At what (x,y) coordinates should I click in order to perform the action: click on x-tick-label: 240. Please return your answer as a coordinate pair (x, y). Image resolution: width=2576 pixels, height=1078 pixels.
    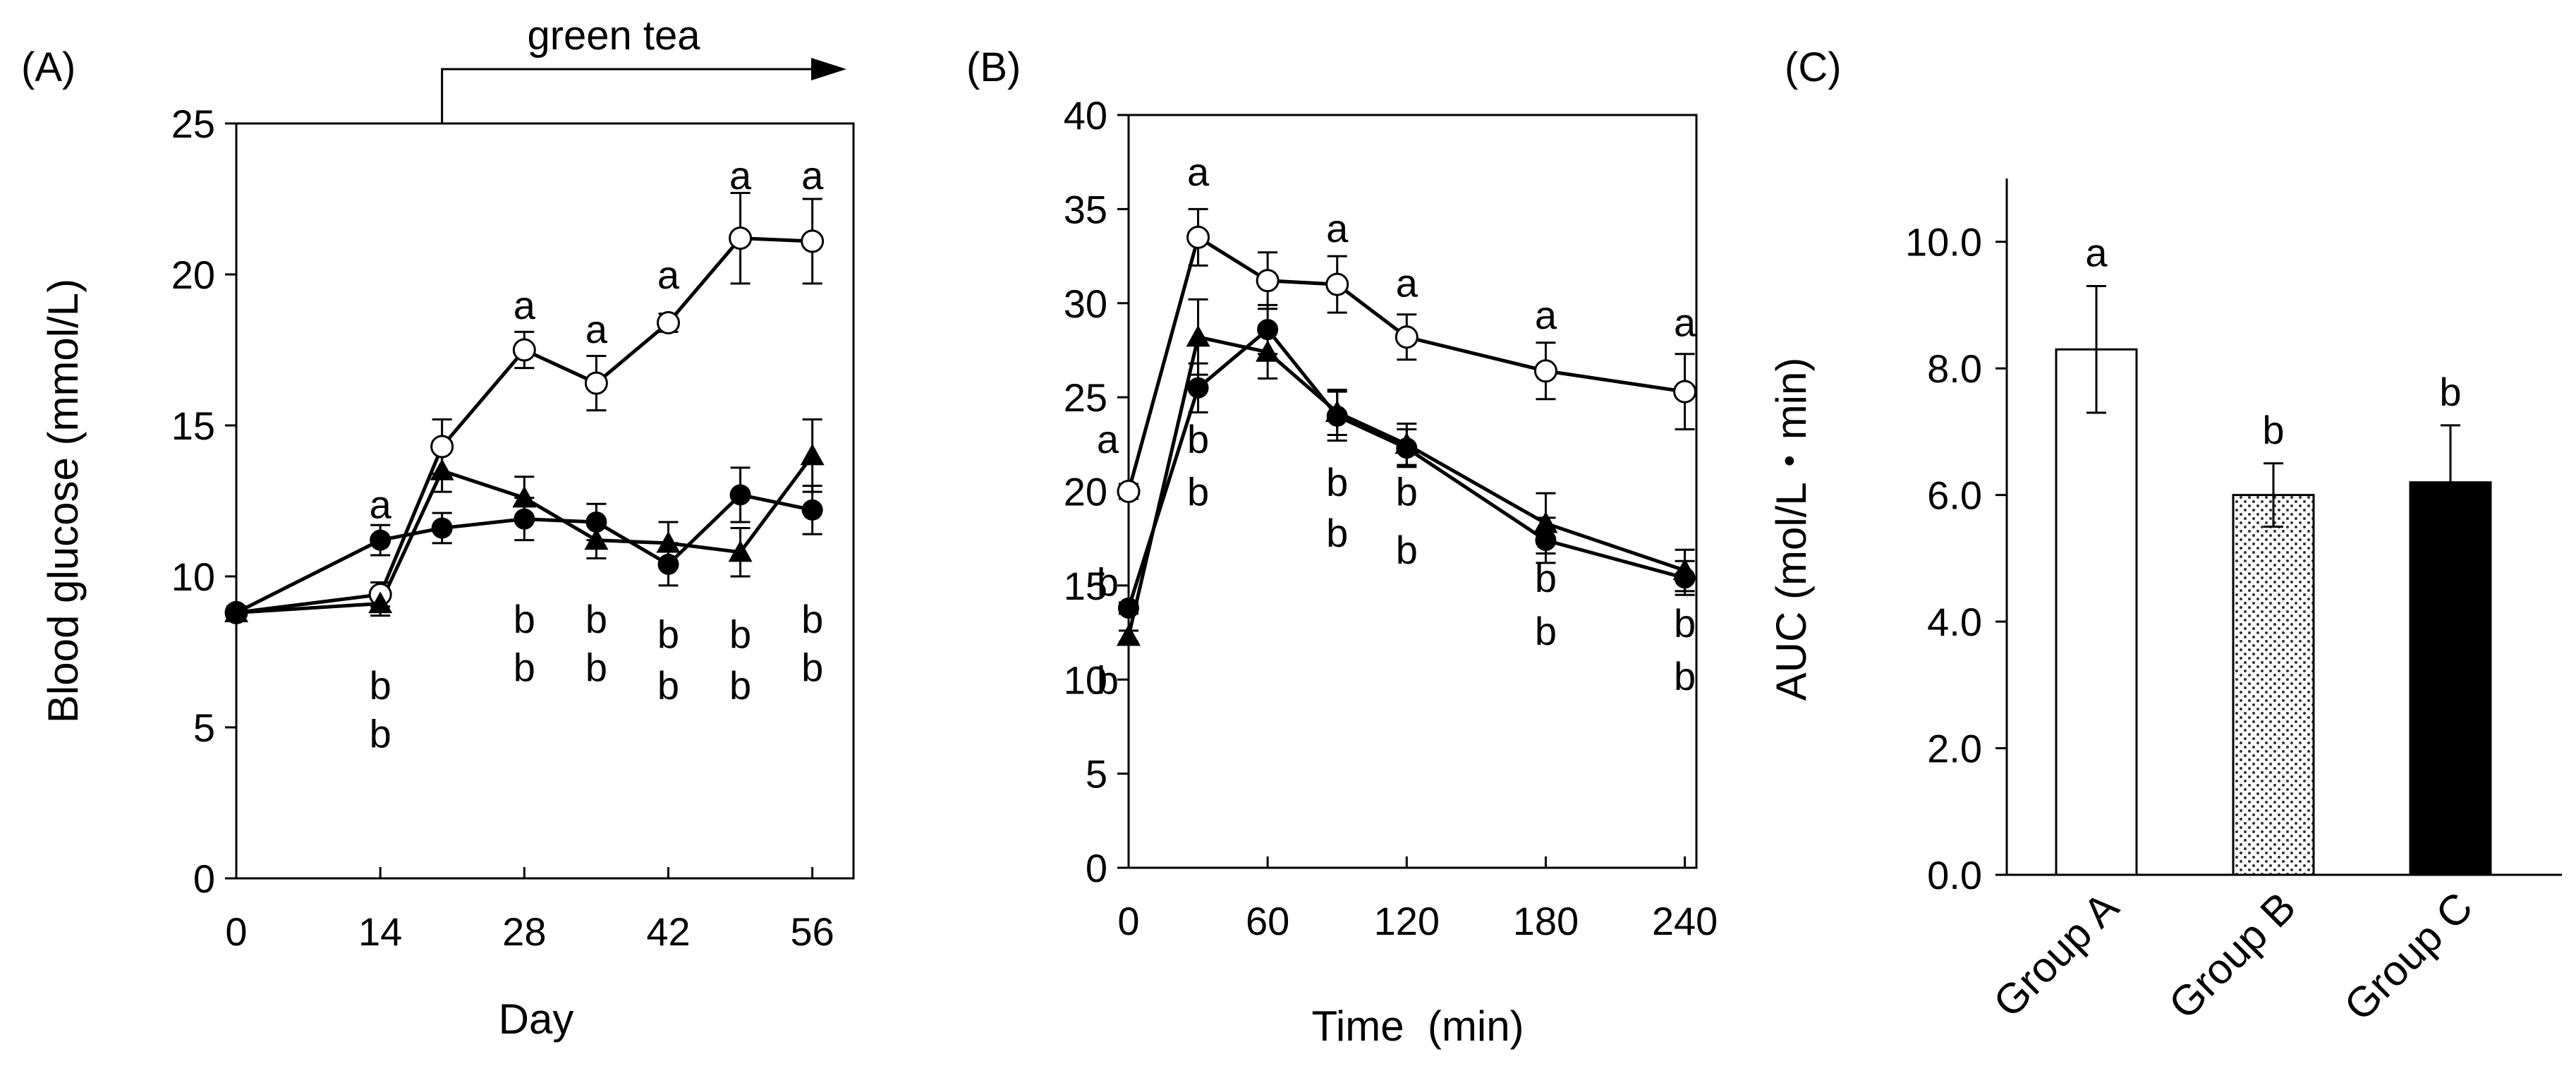
    Looking at the image, I should click on (1685, 921).